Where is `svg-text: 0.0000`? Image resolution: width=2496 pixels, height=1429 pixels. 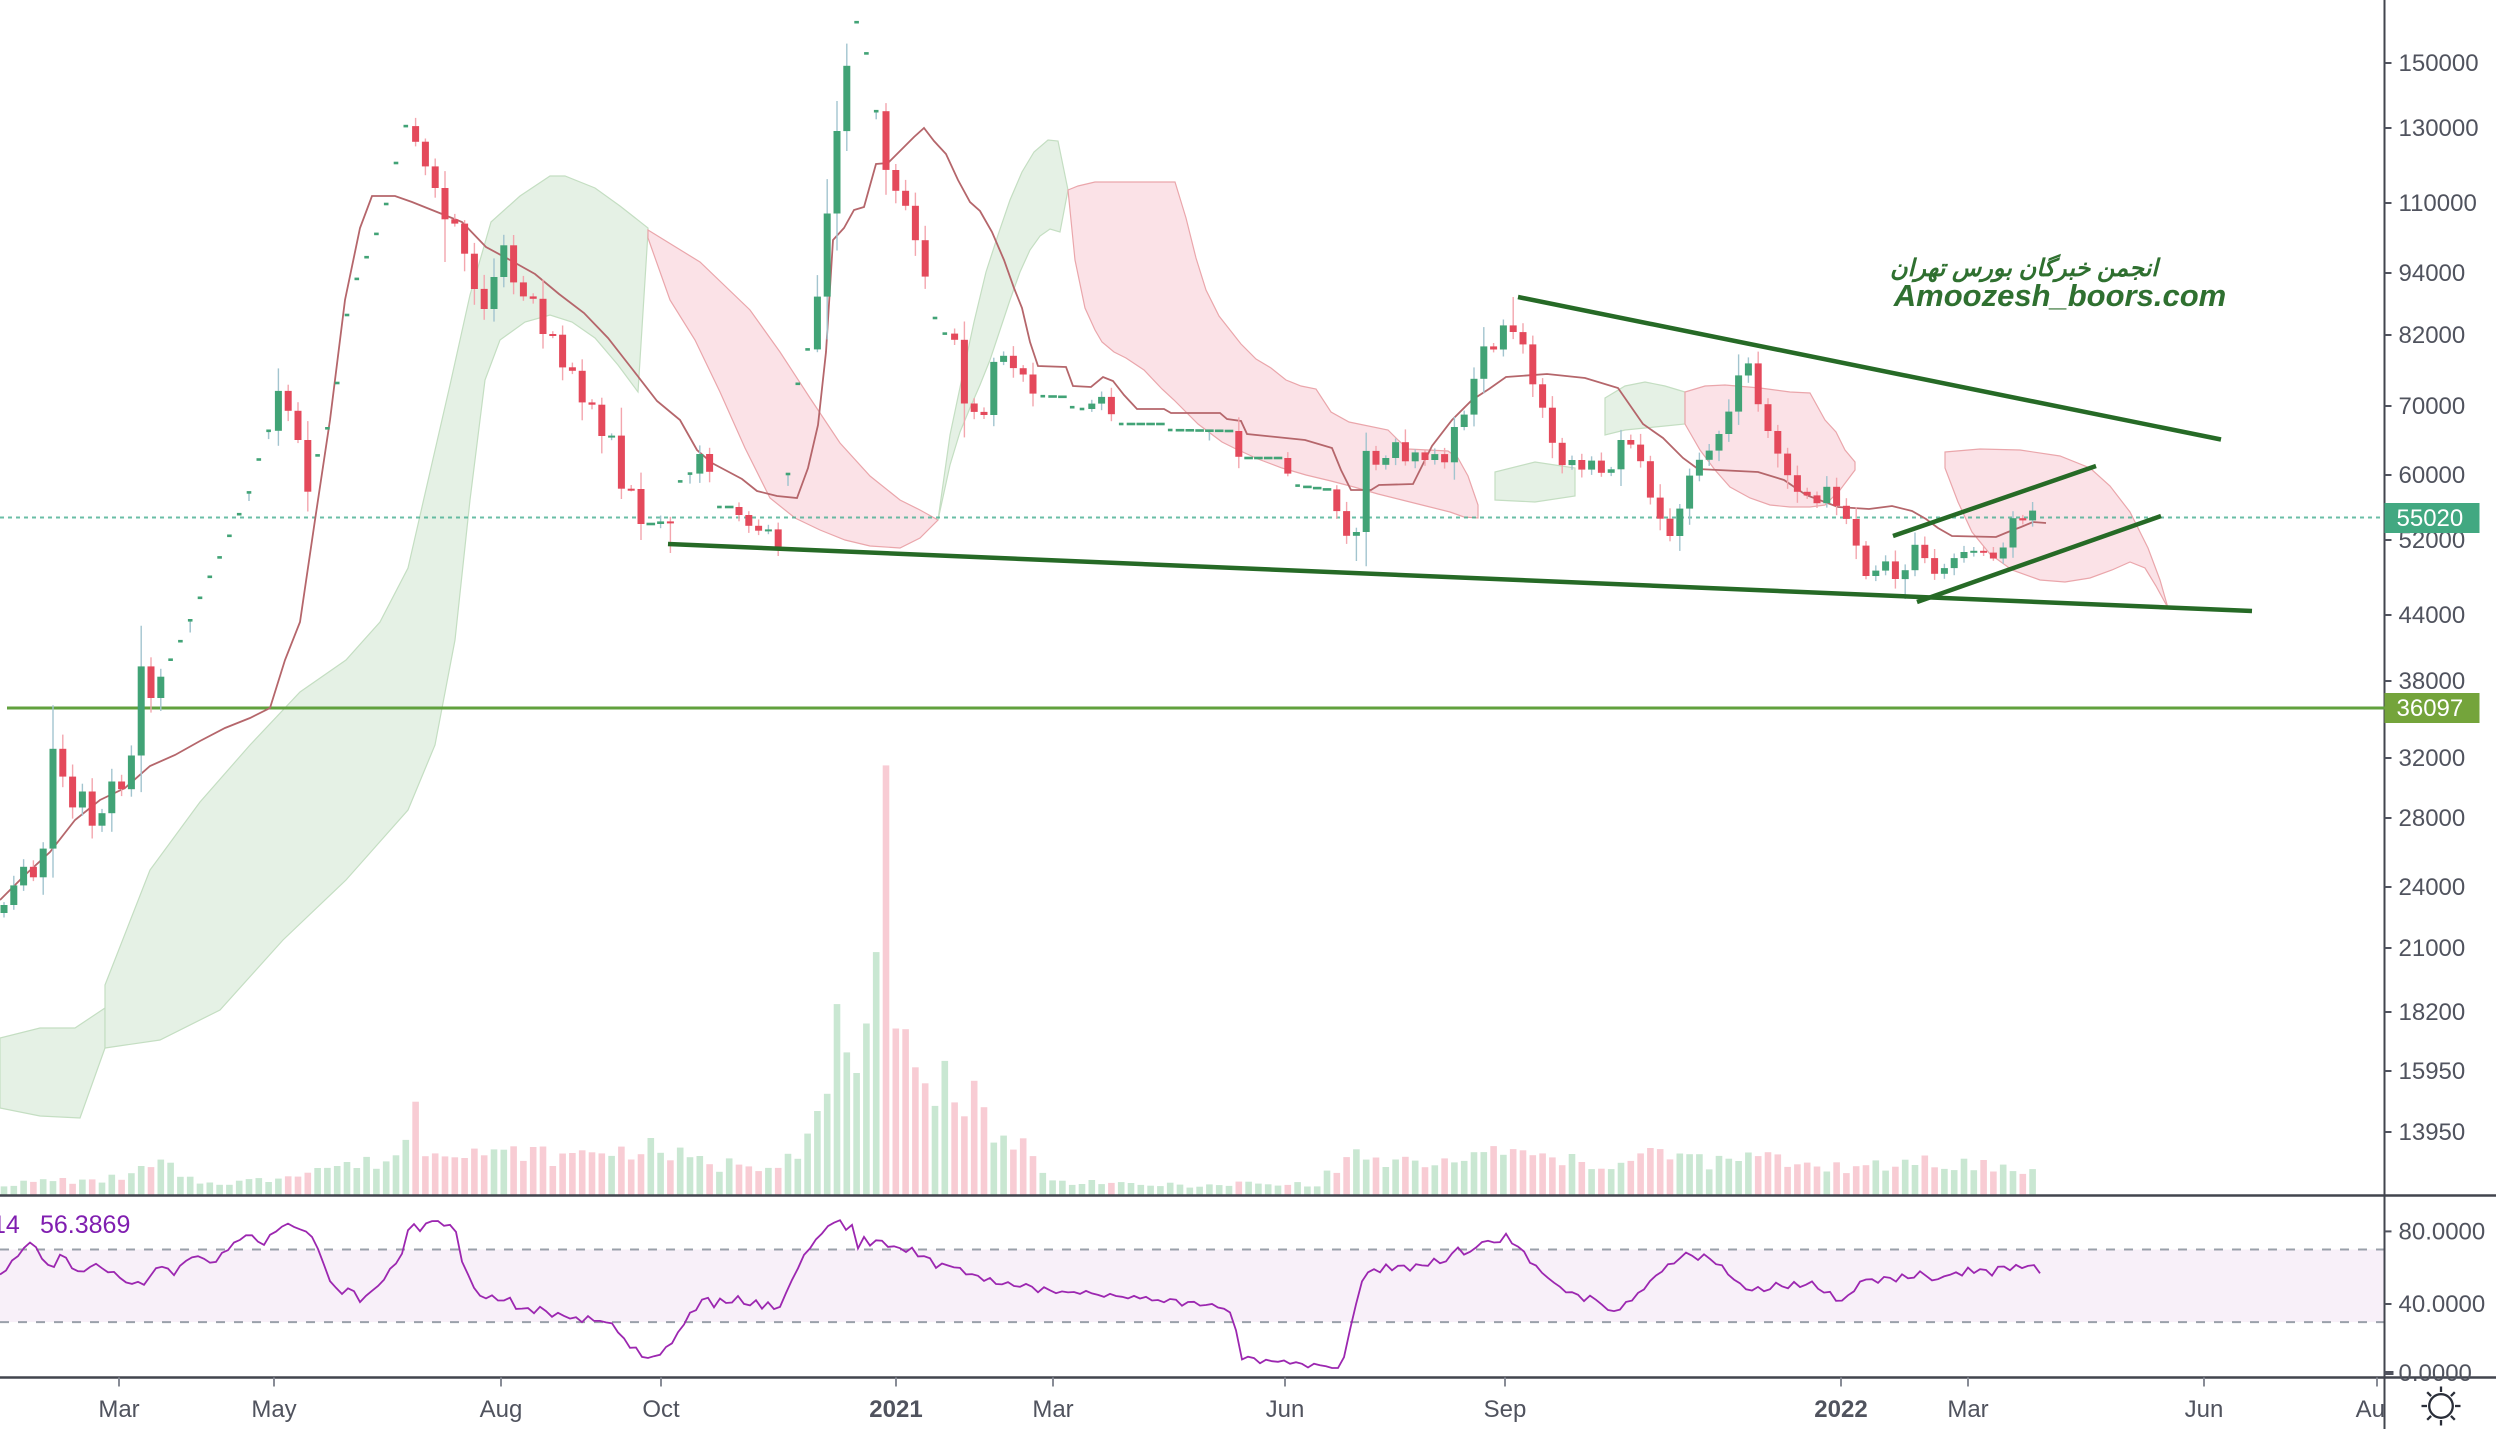 svg-text: 0.0000 is located at coordinates (2435, 1373).